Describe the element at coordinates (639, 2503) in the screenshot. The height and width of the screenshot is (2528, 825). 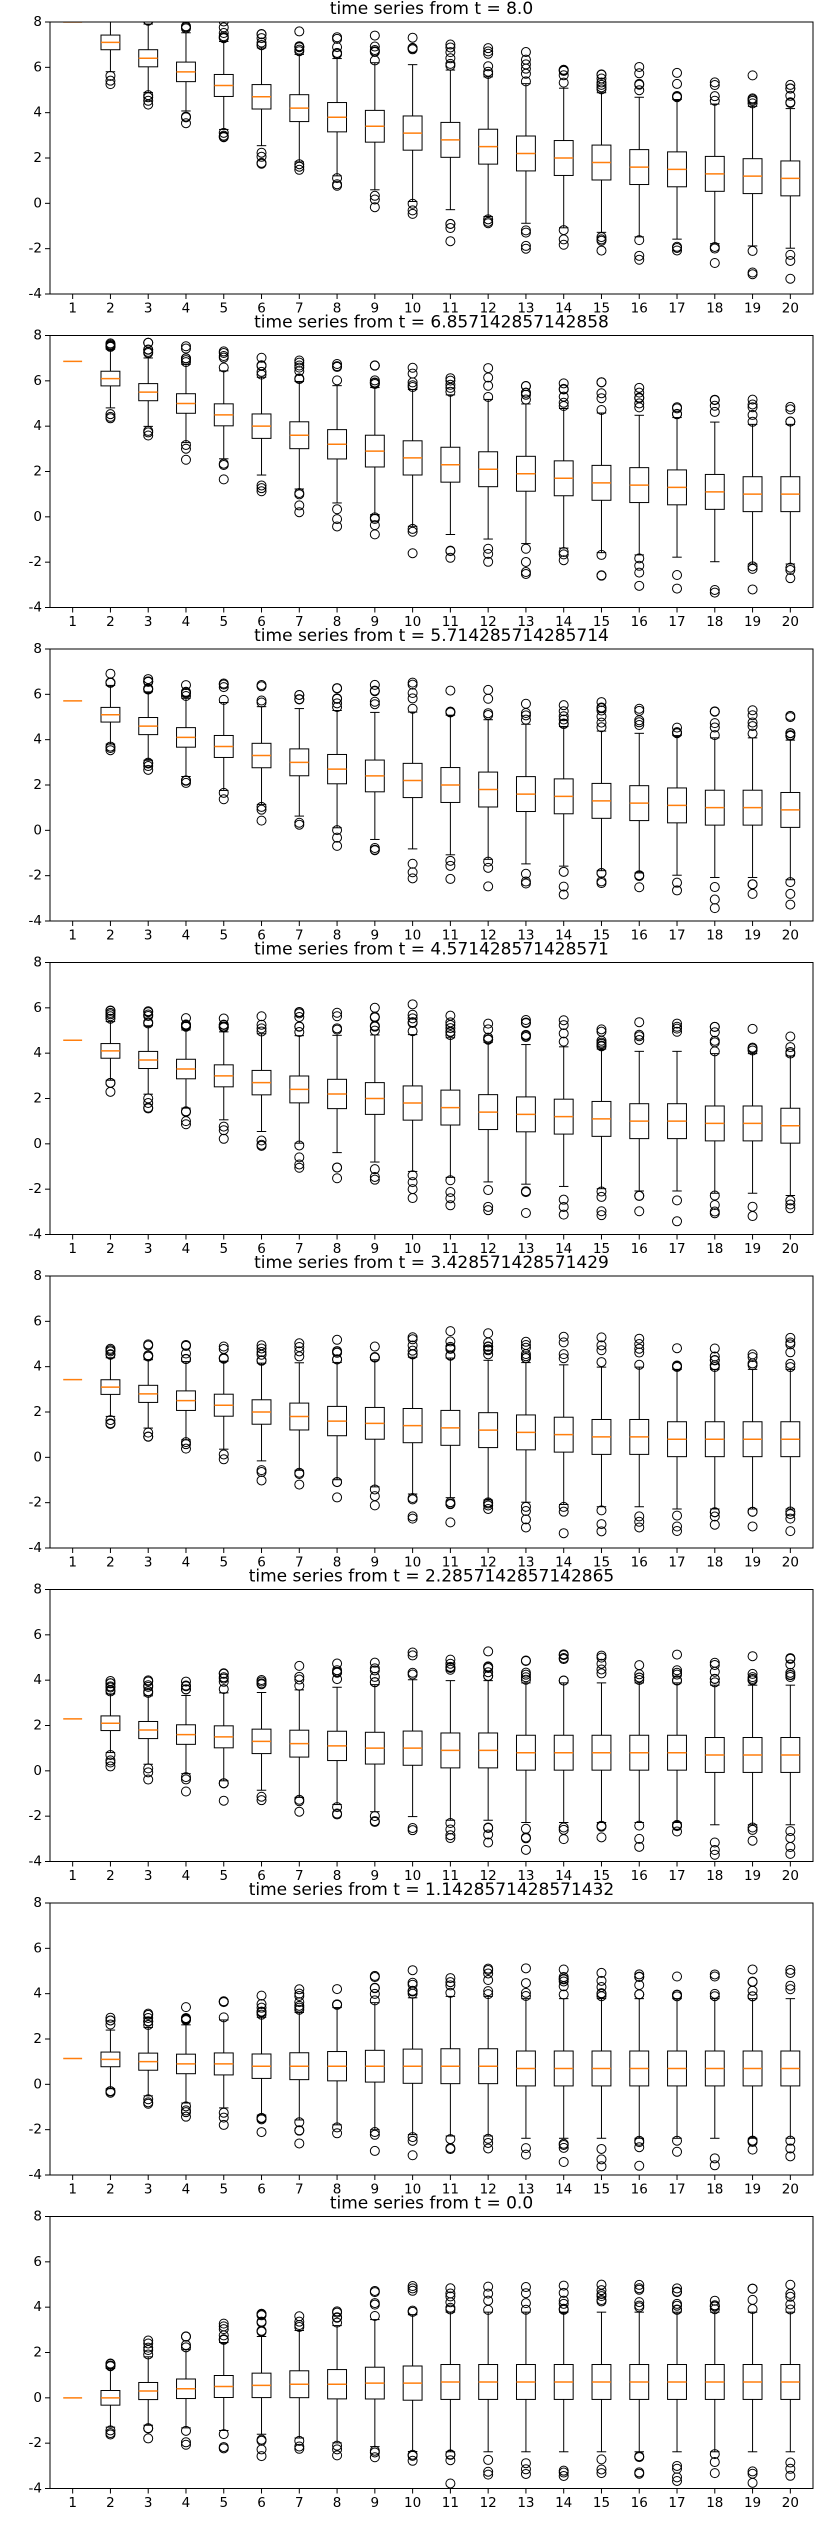
I see `x-tick-label: 16` at that location.